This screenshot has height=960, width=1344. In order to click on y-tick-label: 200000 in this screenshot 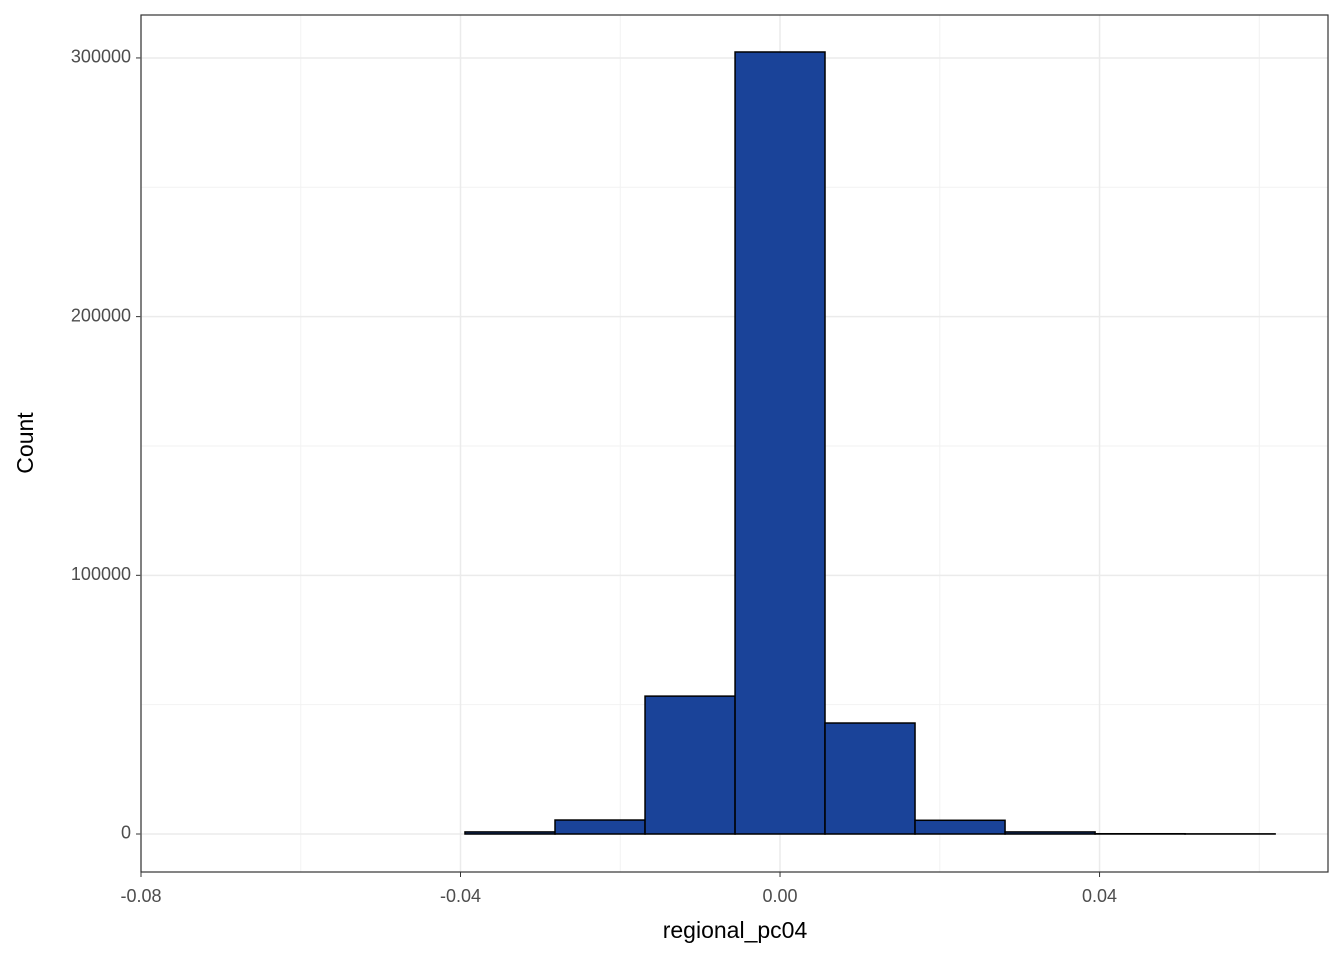, I will do `click(101, 315)`.